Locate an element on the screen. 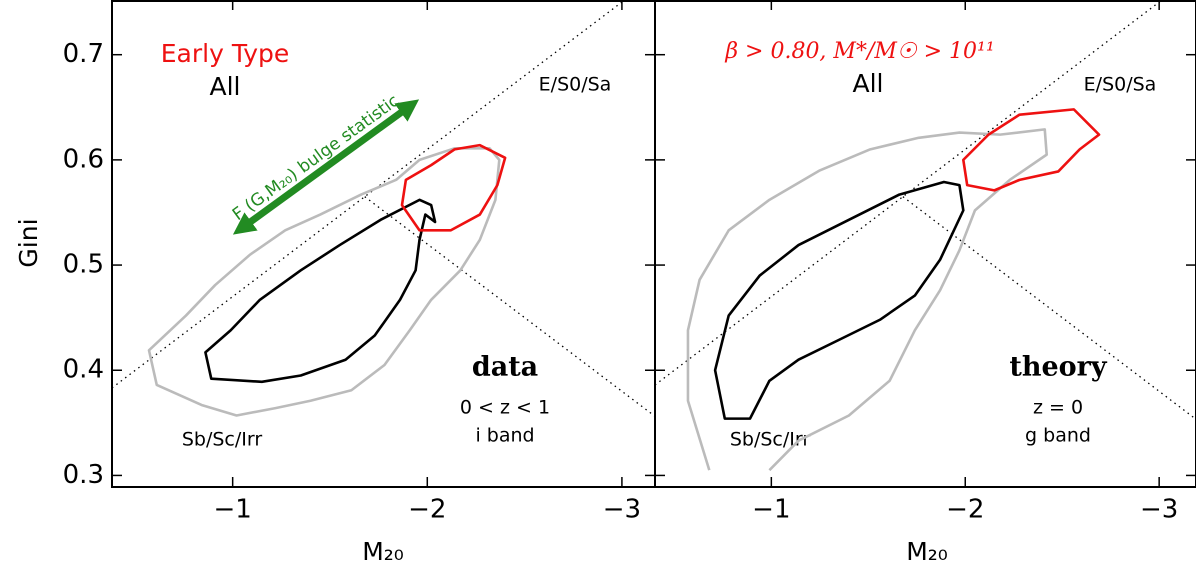  annotation: theory is located at coordinates (1058, 367).